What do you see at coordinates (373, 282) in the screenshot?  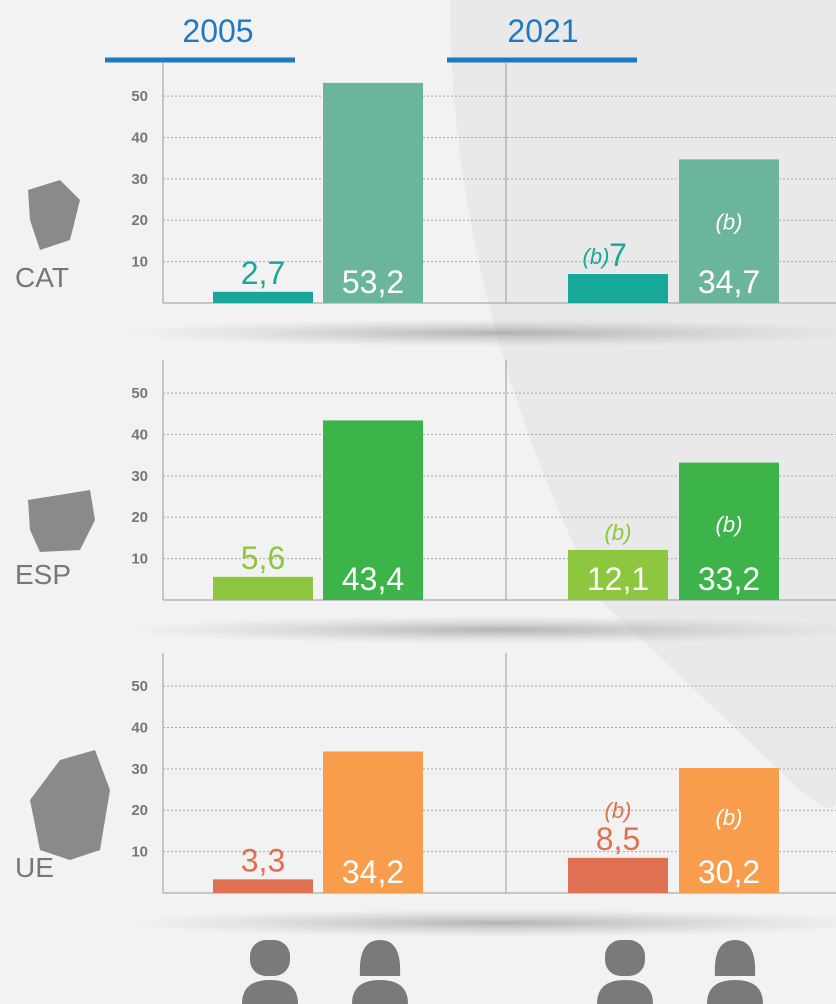 I see `value-label: 53,2` at bounding box center [373, 282].